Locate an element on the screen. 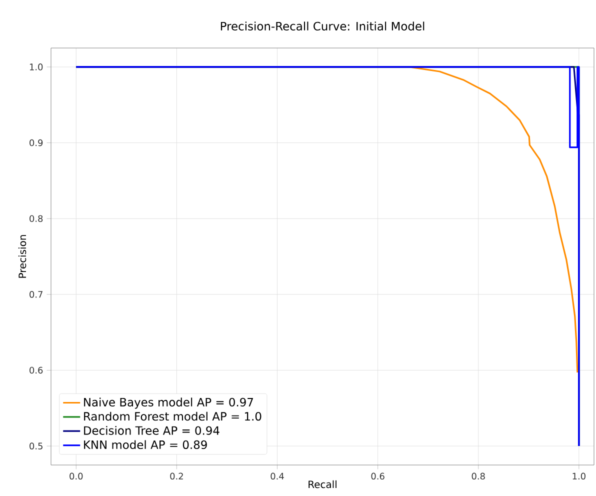 This screenshot has width=596, height=496. legend-label: Decision Tree AP = 0.94 is located at coordinates (152, 430).